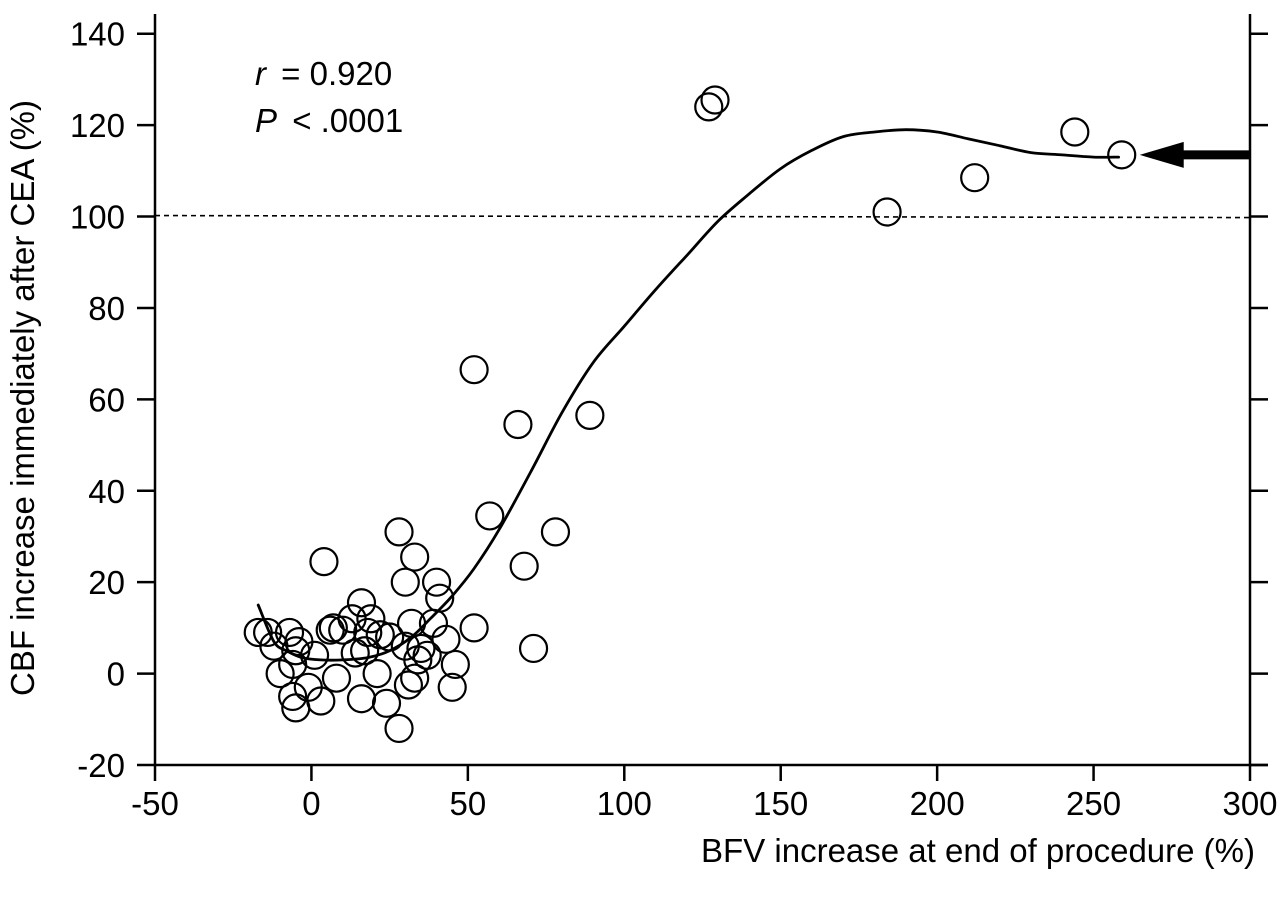 This screenshot has height=906, width=1280. I want to click on x-tick-label: 100, so click(624, 803).